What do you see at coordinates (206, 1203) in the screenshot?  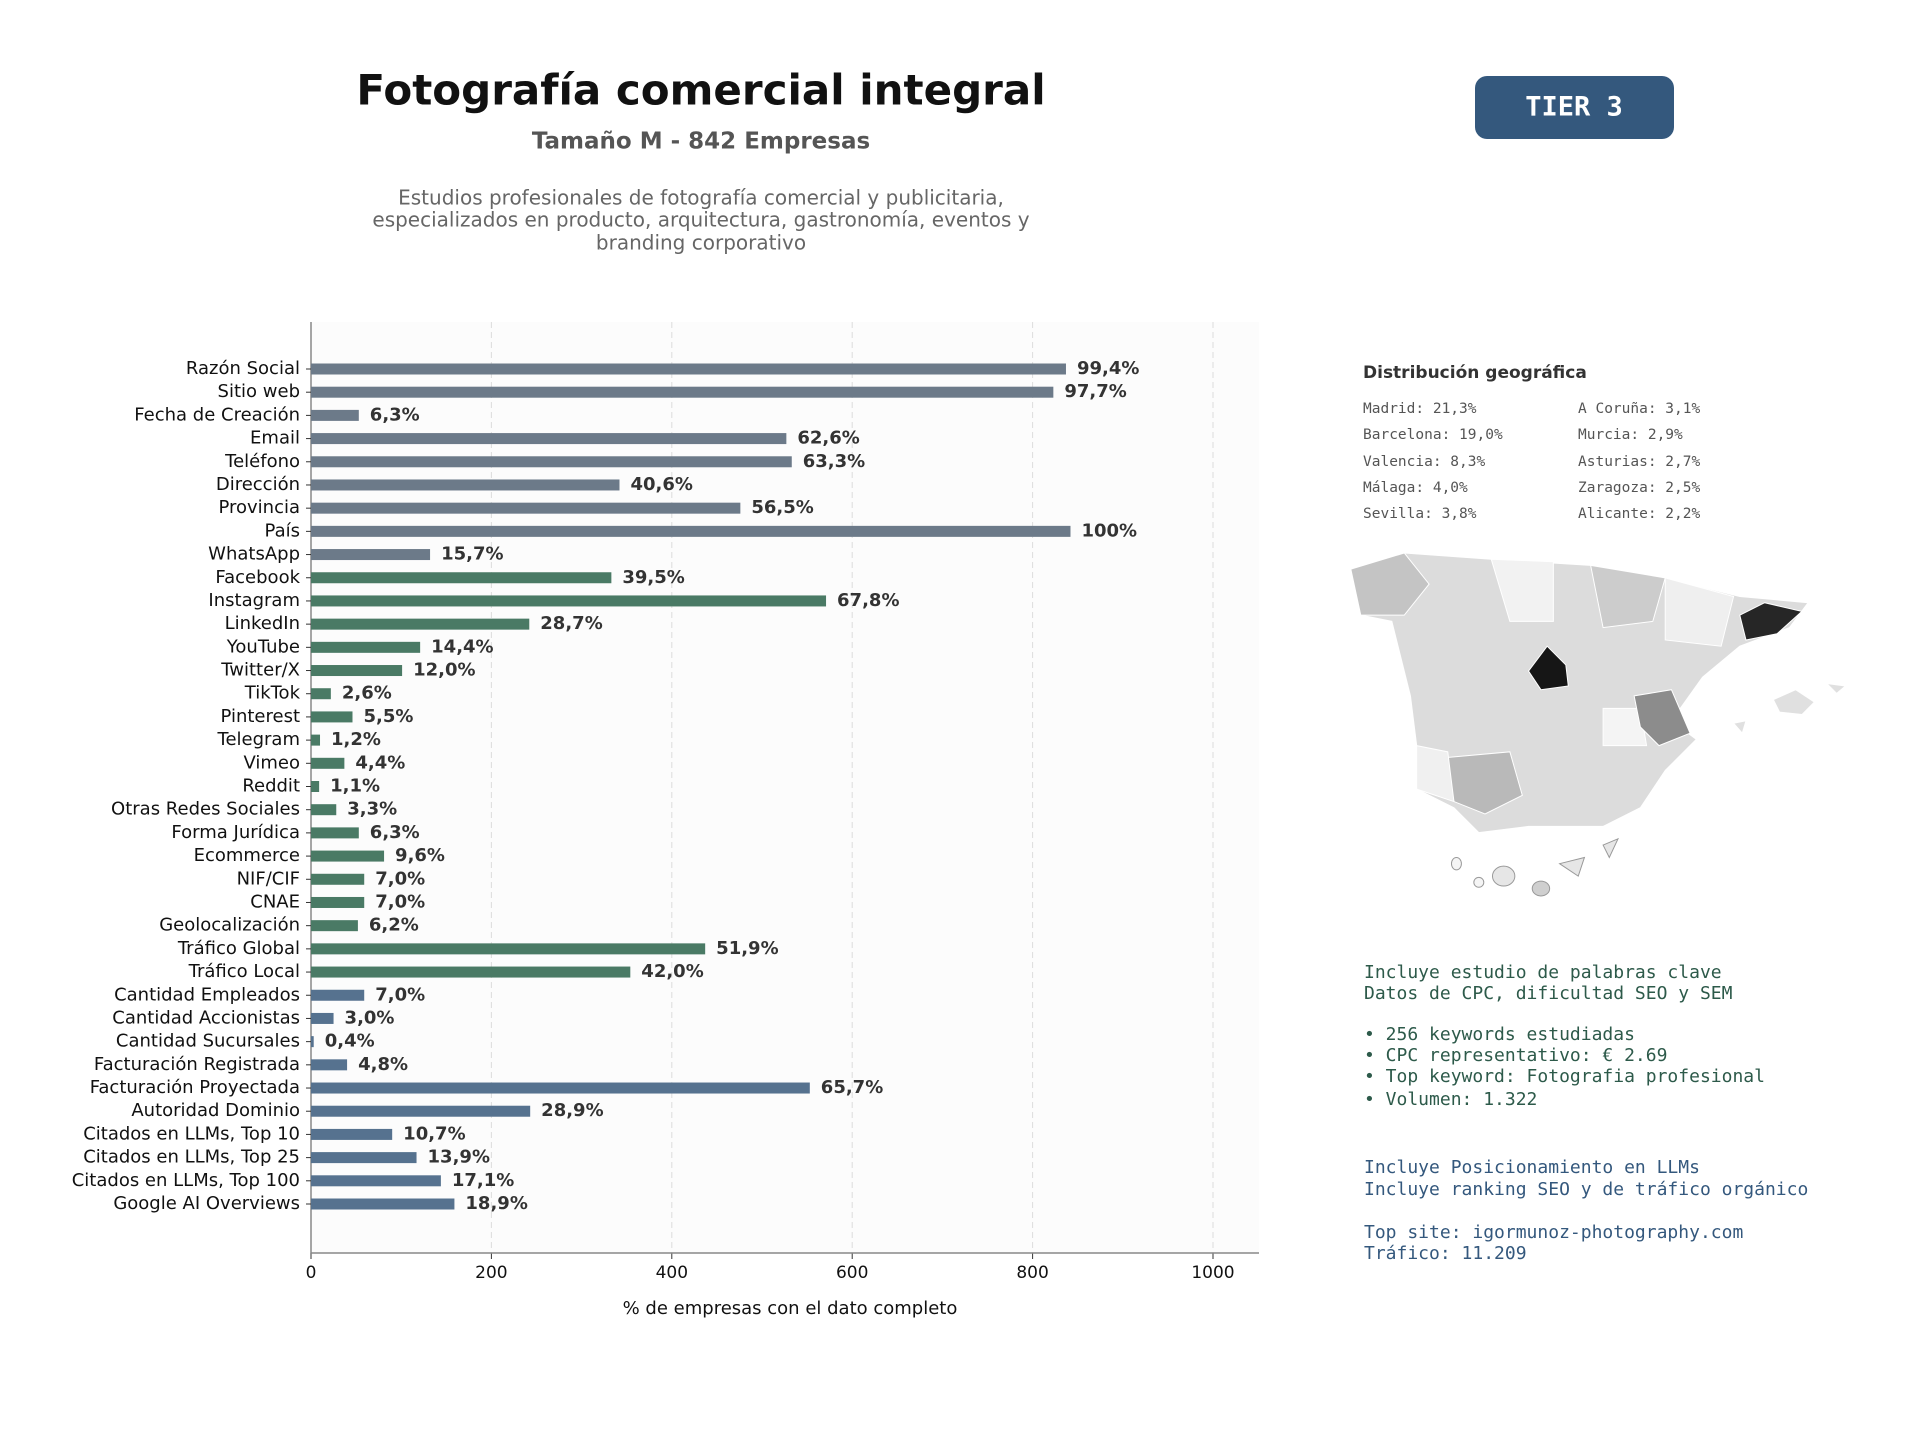 I see `y-tick-label: Google AI Overviews` at bounding box center [206, 1203].